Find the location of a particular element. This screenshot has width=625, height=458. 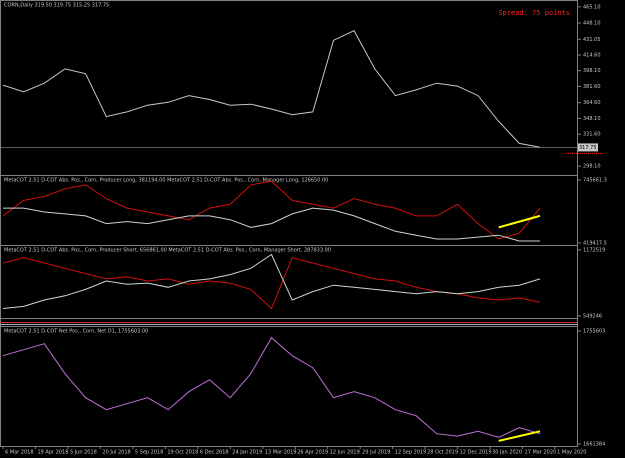

x-tick-label: 24 Jan 2019 is located at coordinates (247, 453).